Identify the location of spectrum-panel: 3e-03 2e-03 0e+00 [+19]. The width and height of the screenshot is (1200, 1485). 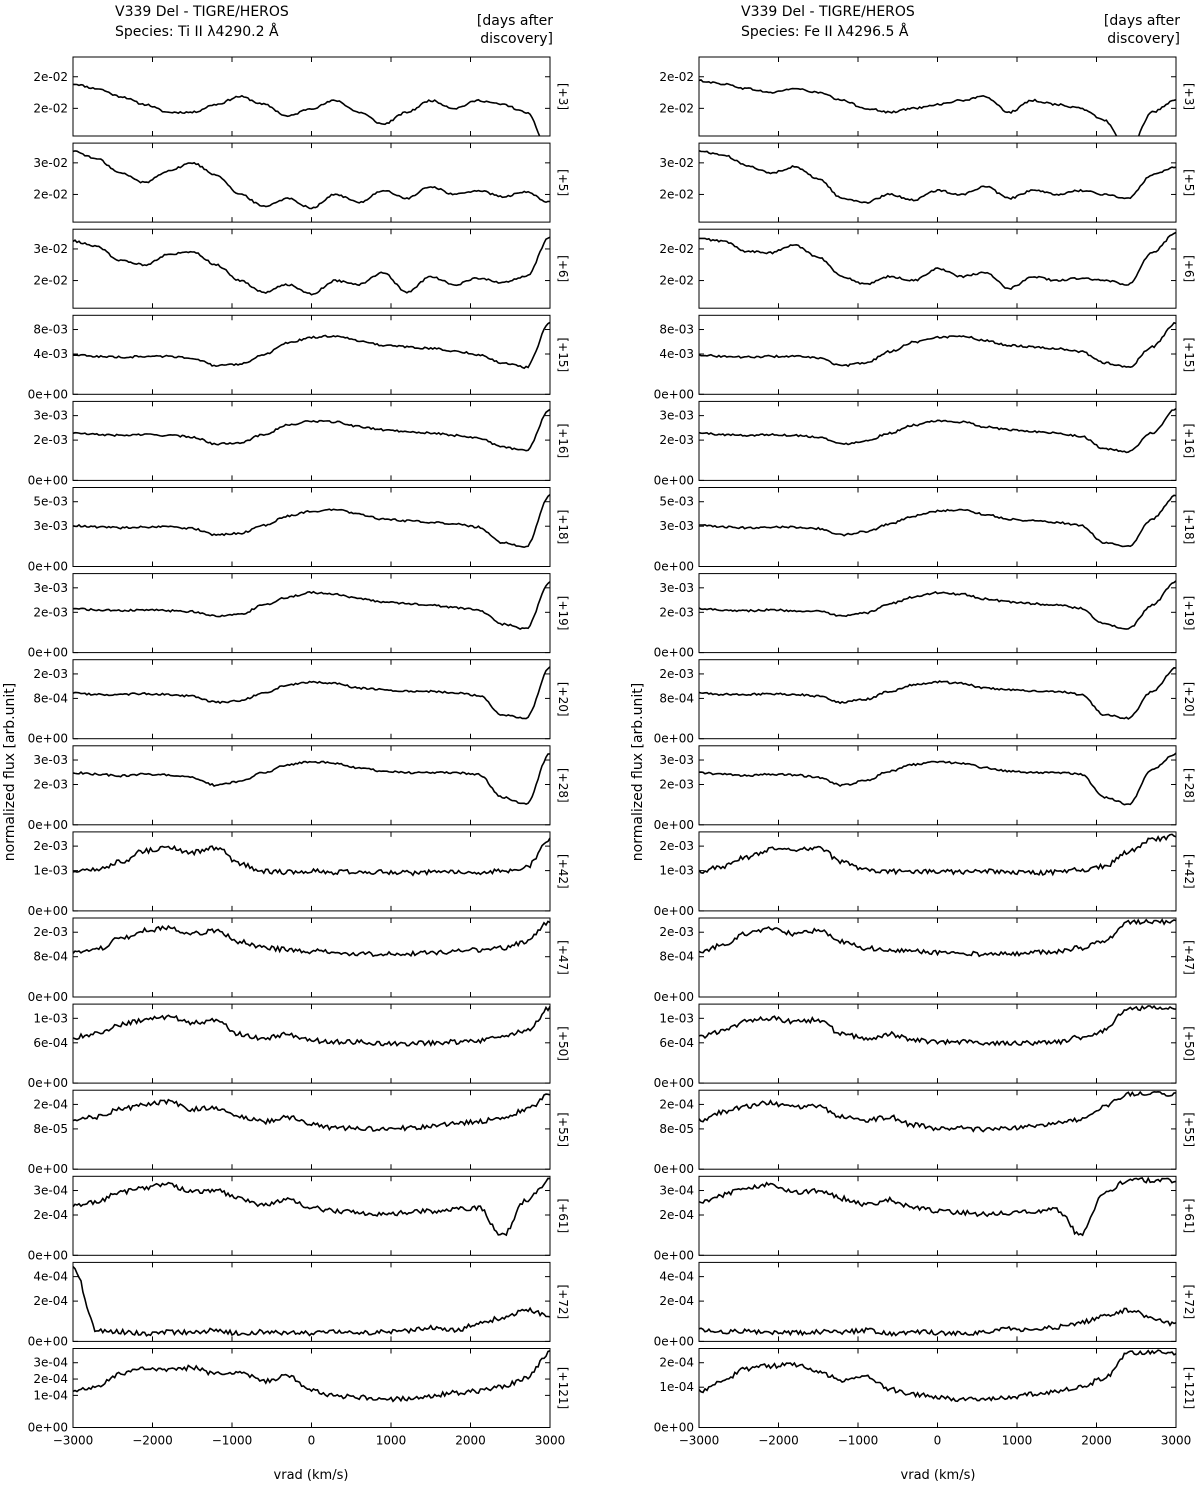
(299, 616).